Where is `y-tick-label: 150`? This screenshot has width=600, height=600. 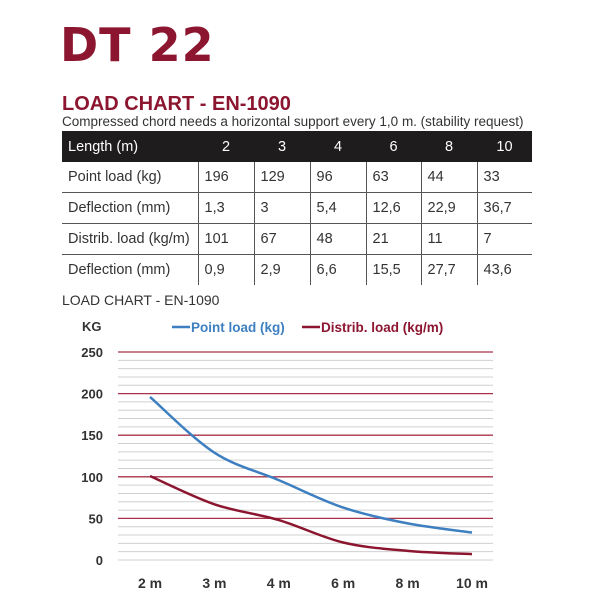 y-tick-label: 150 is located at coordinates (92, 435).